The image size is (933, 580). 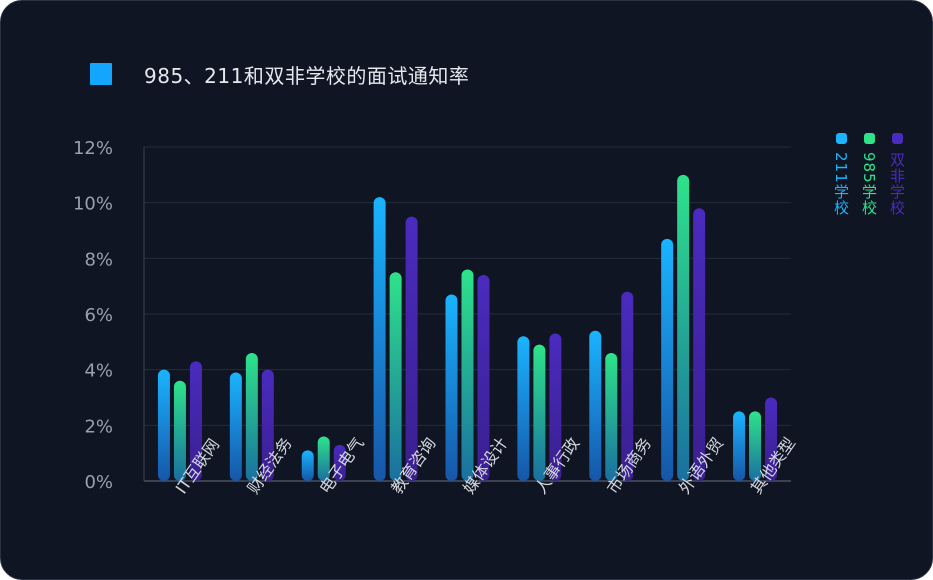 What do you see at coordinates (267, 425) in the screenshot?
I see `bar-双非学校-财经法务` at bounding box center [267, 425].